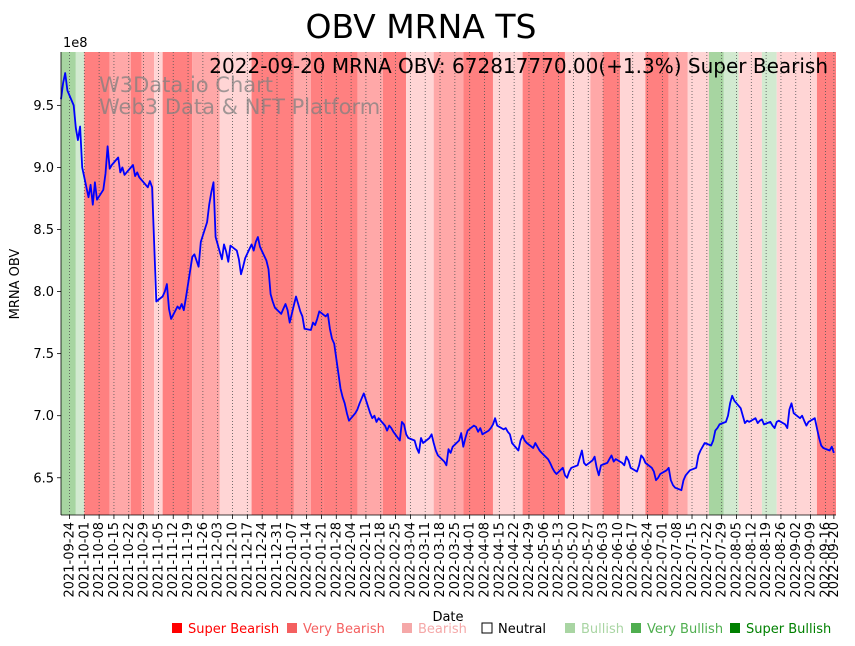 The image size is (855, 646). What do you see at coordinates (158, 560) in the screenshot?
I see `x-tick-label: 2021-11-05` at bounding box center [158, 560].